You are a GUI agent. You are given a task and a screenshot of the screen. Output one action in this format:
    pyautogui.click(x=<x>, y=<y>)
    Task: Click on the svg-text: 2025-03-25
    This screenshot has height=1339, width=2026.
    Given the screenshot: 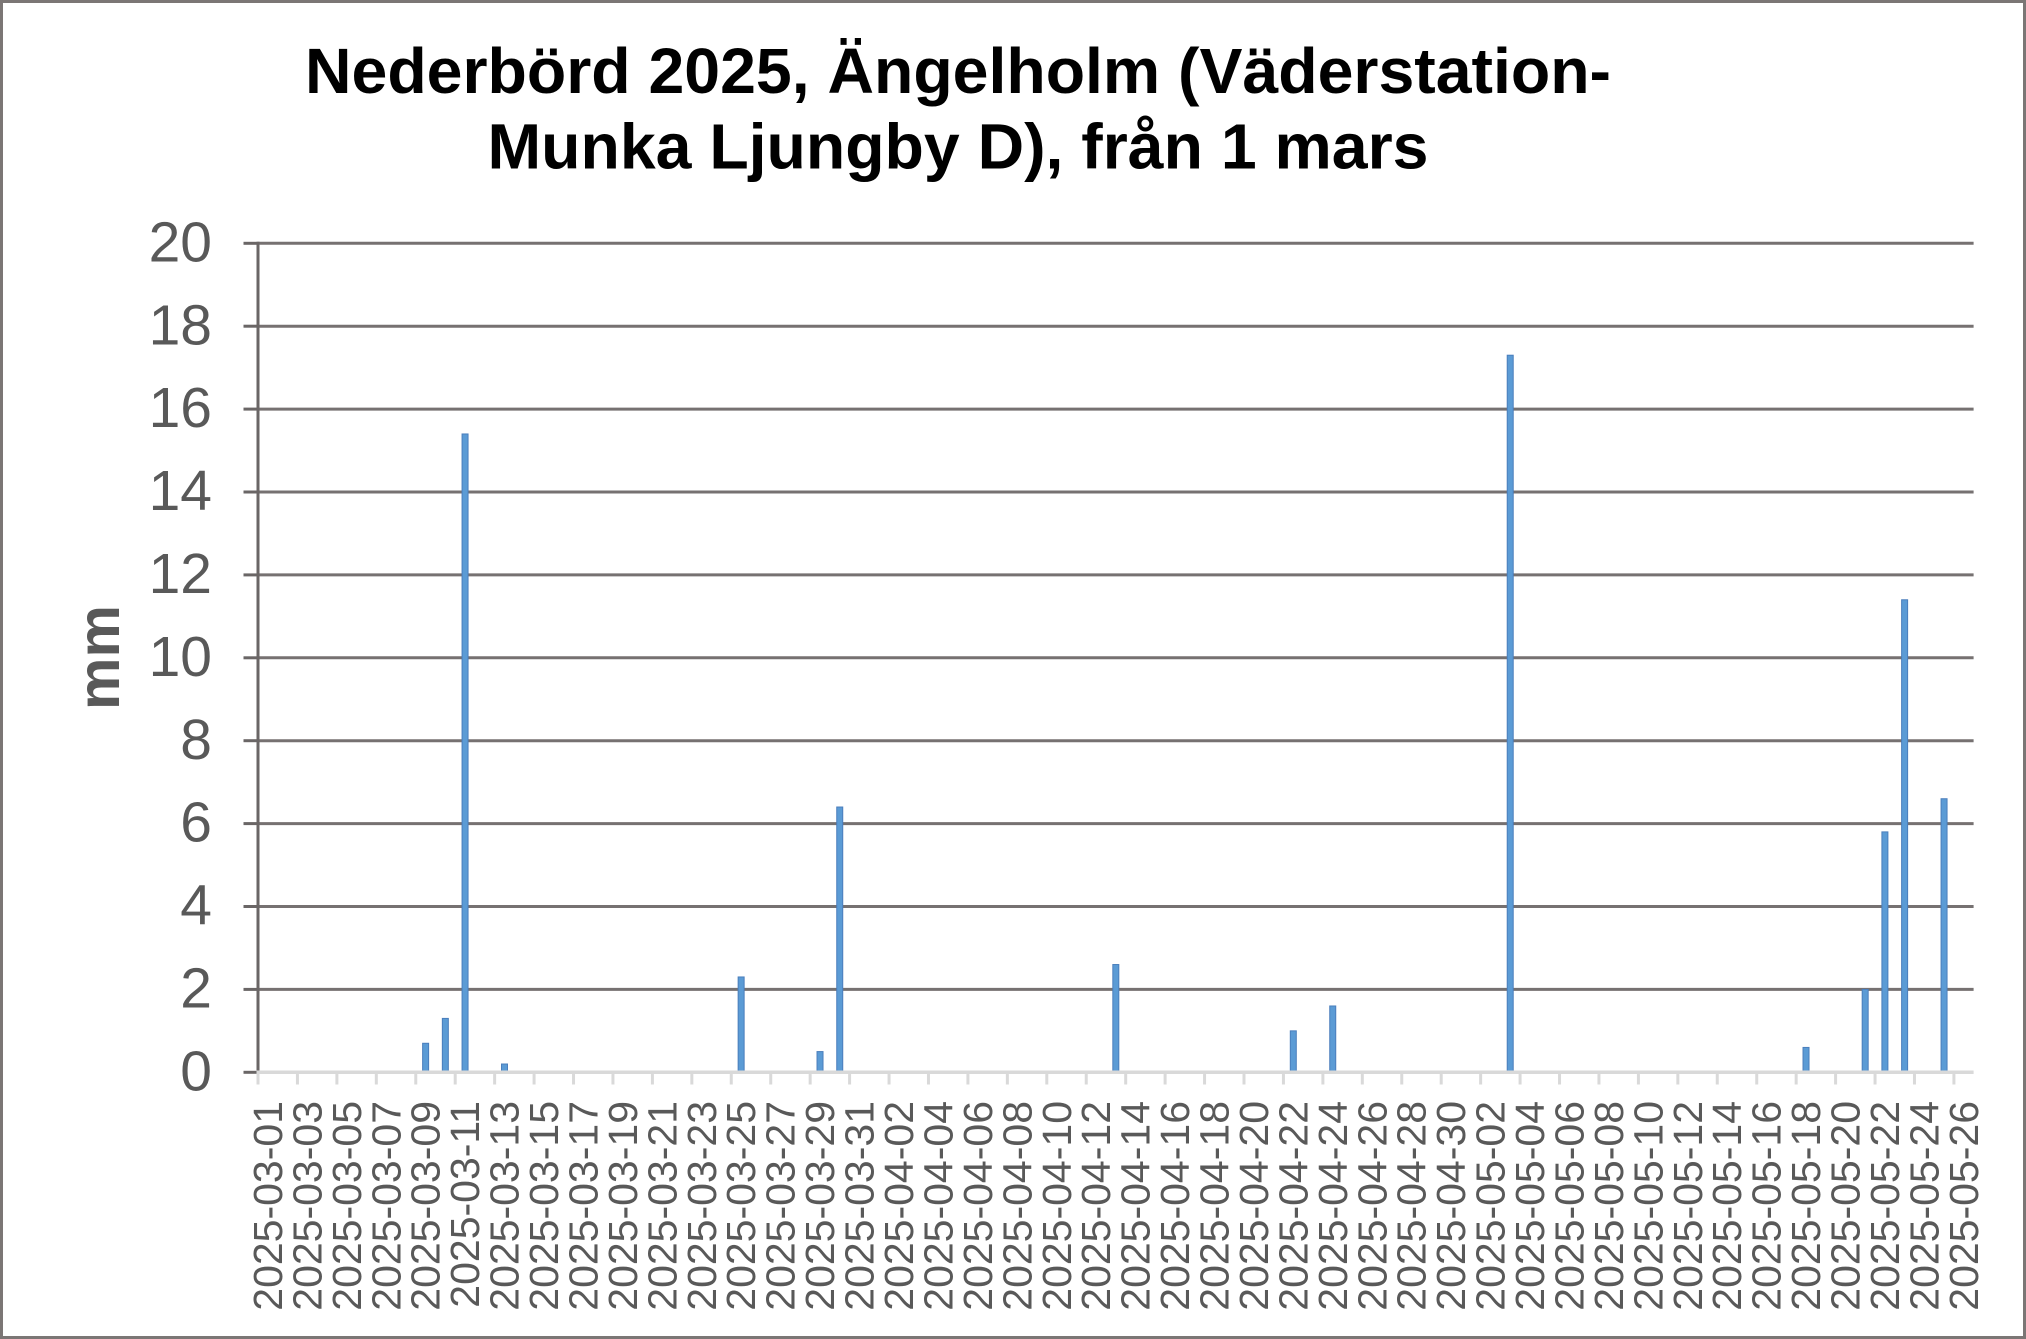 What is the action you would take?
    pyautogui.click(x=741, y=1206)
    